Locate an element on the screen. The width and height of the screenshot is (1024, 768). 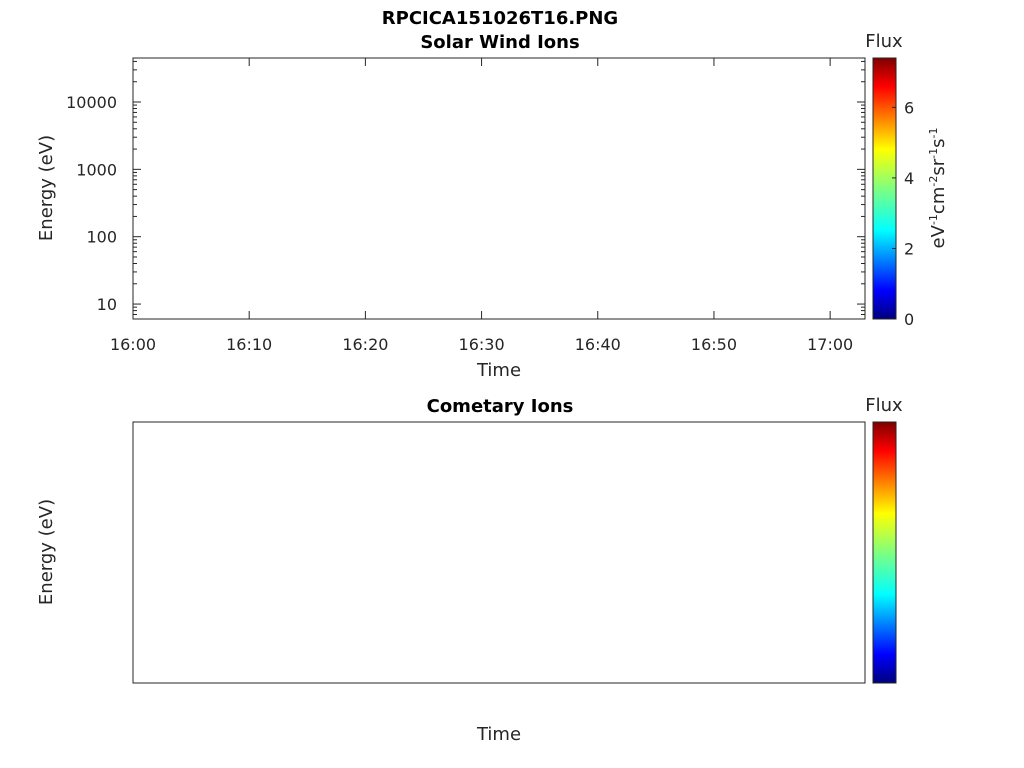
x-tick-label: 16:10 is located at coordinates (249, 344).